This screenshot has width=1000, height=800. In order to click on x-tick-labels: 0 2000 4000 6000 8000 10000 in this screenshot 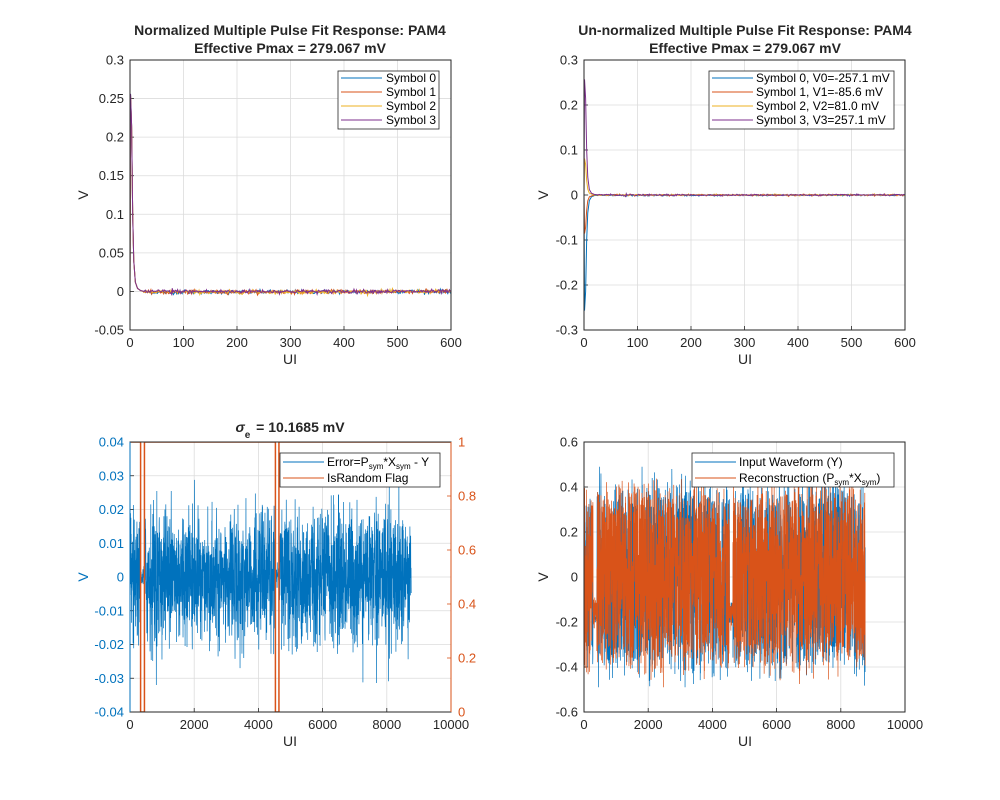, I will do `click(751, 724)`.